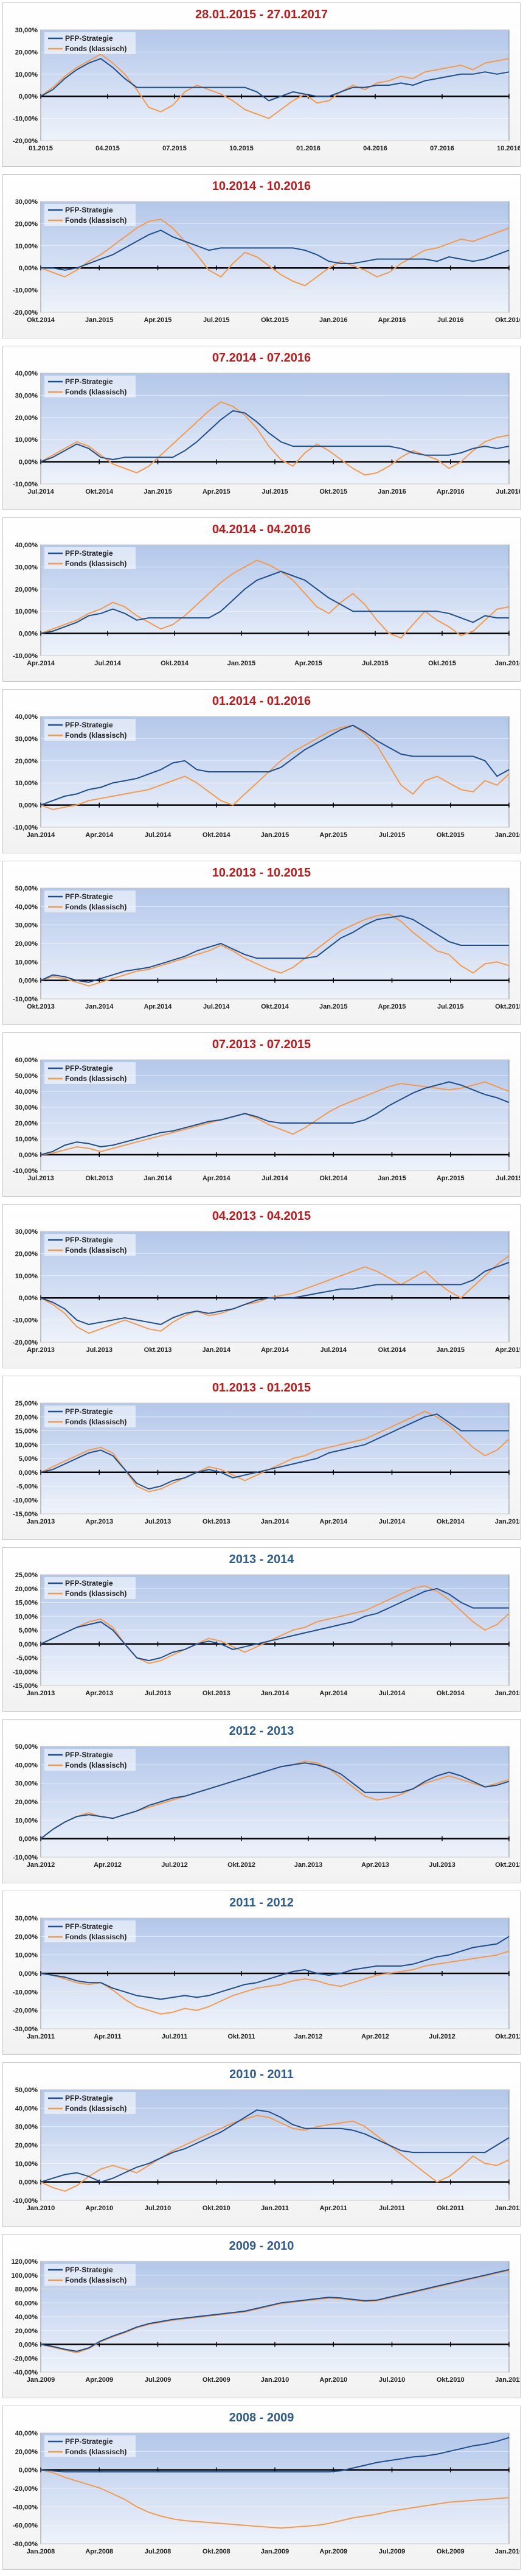 The height and width of the screenshot is (2576, 523). I want to click on y-tick-label: -10,00%, so click(26, 1992).